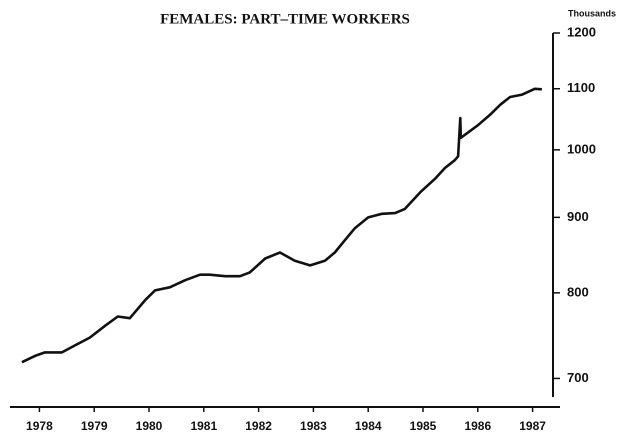 The width and height of the screenshot is (625, 436). Describe the element at coordinates (149, 426) in the screenshot. I see `x-tick-label: 1980` at that location.